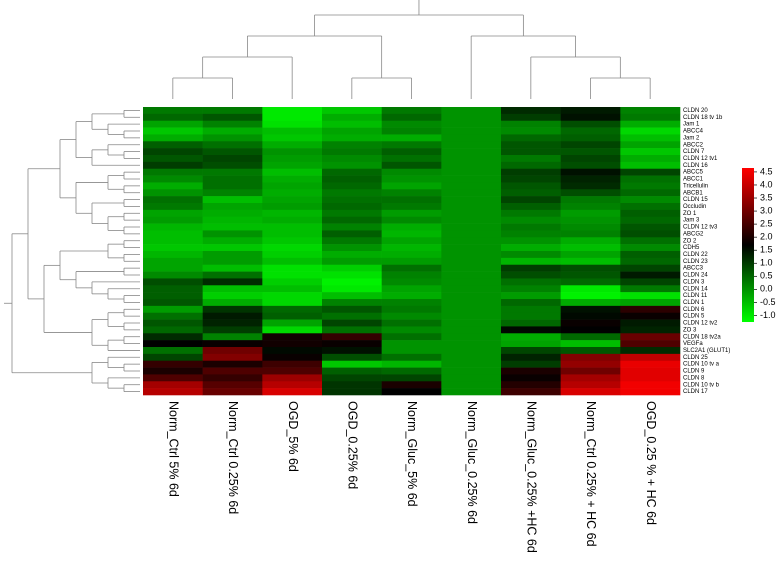 Image resolution: width=784 pixels, height=578 pixels. Describe the element at coordinates (651, 463) in the screenshot. I see `column-label: OGD_0.25 % + HC 6d` at that location.